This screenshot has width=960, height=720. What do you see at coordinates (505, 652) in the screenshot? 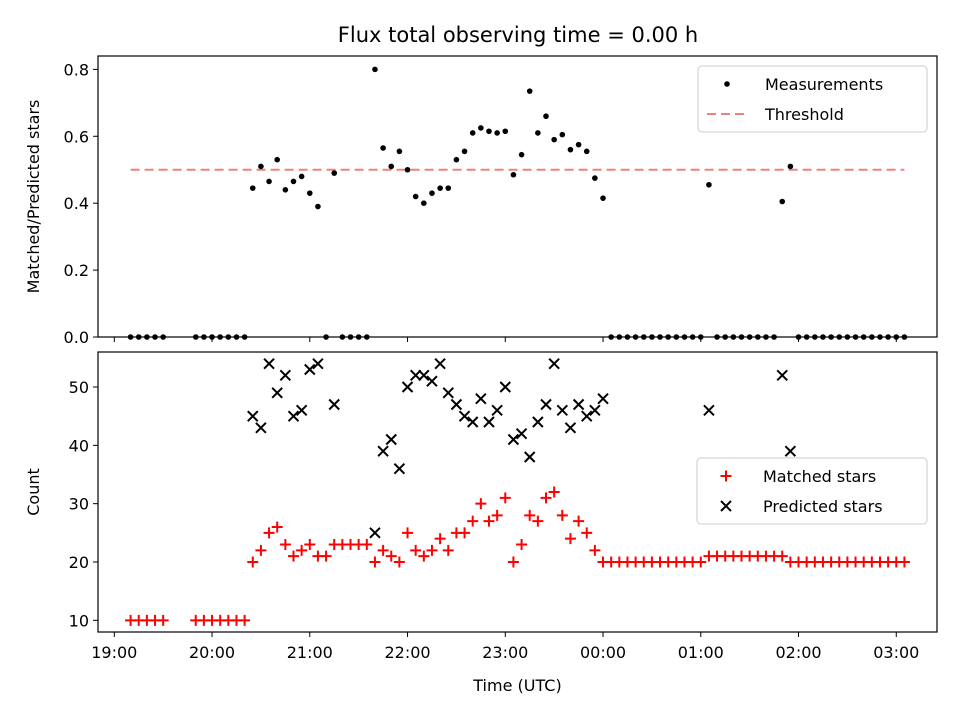
I see `x-tick-label: 23:00` at bounding box center [505, 652].